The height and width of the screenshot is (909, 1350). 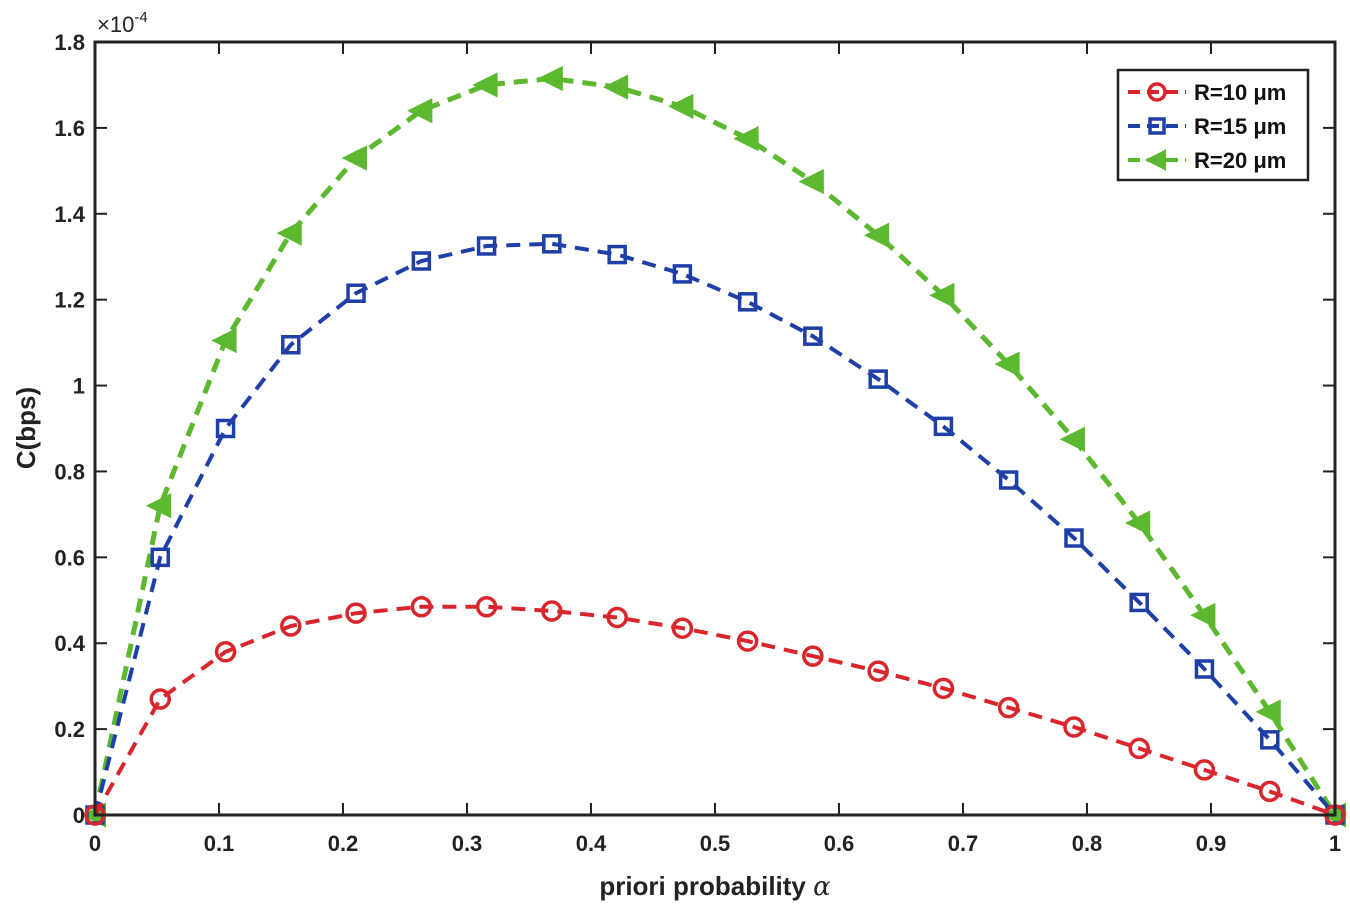 What do you see at coordinates (69, 42) in the screenshot?
I see `y-tick-label: 1.8` at bounding box center [69, 42].